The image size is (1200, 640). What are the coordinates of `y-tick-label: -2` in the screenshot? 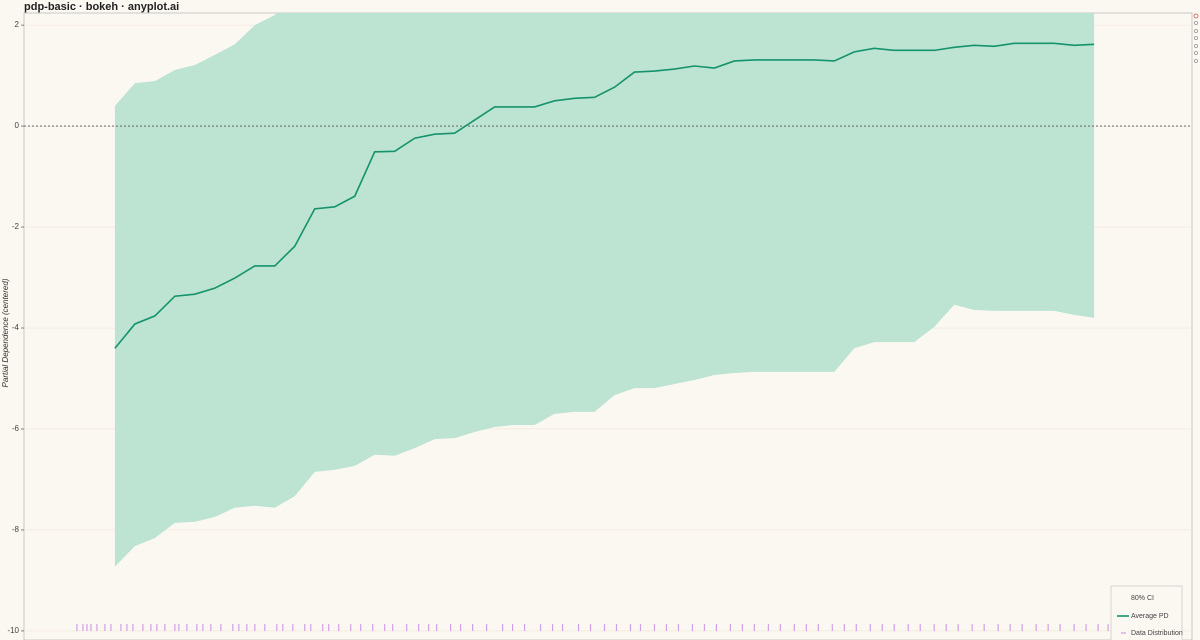 It's located at (16, 226).